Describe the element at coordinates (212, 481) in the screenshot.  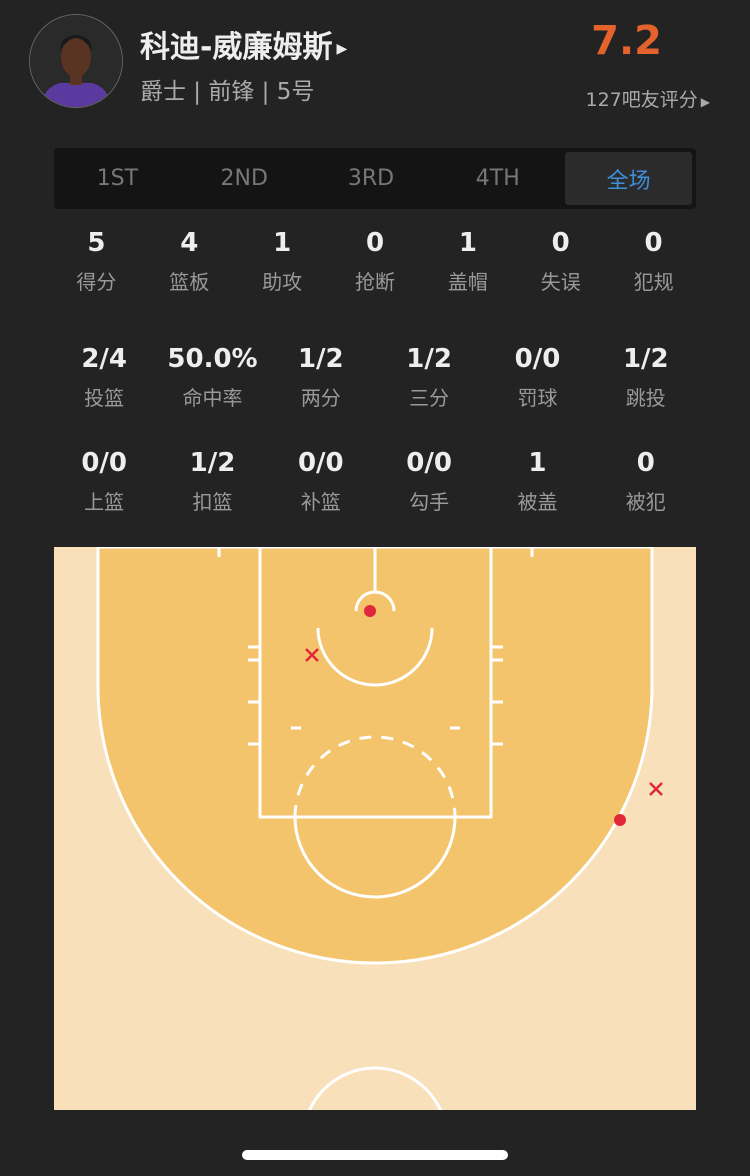
I see `stat-cell: 1/2 扣篮` at that location.